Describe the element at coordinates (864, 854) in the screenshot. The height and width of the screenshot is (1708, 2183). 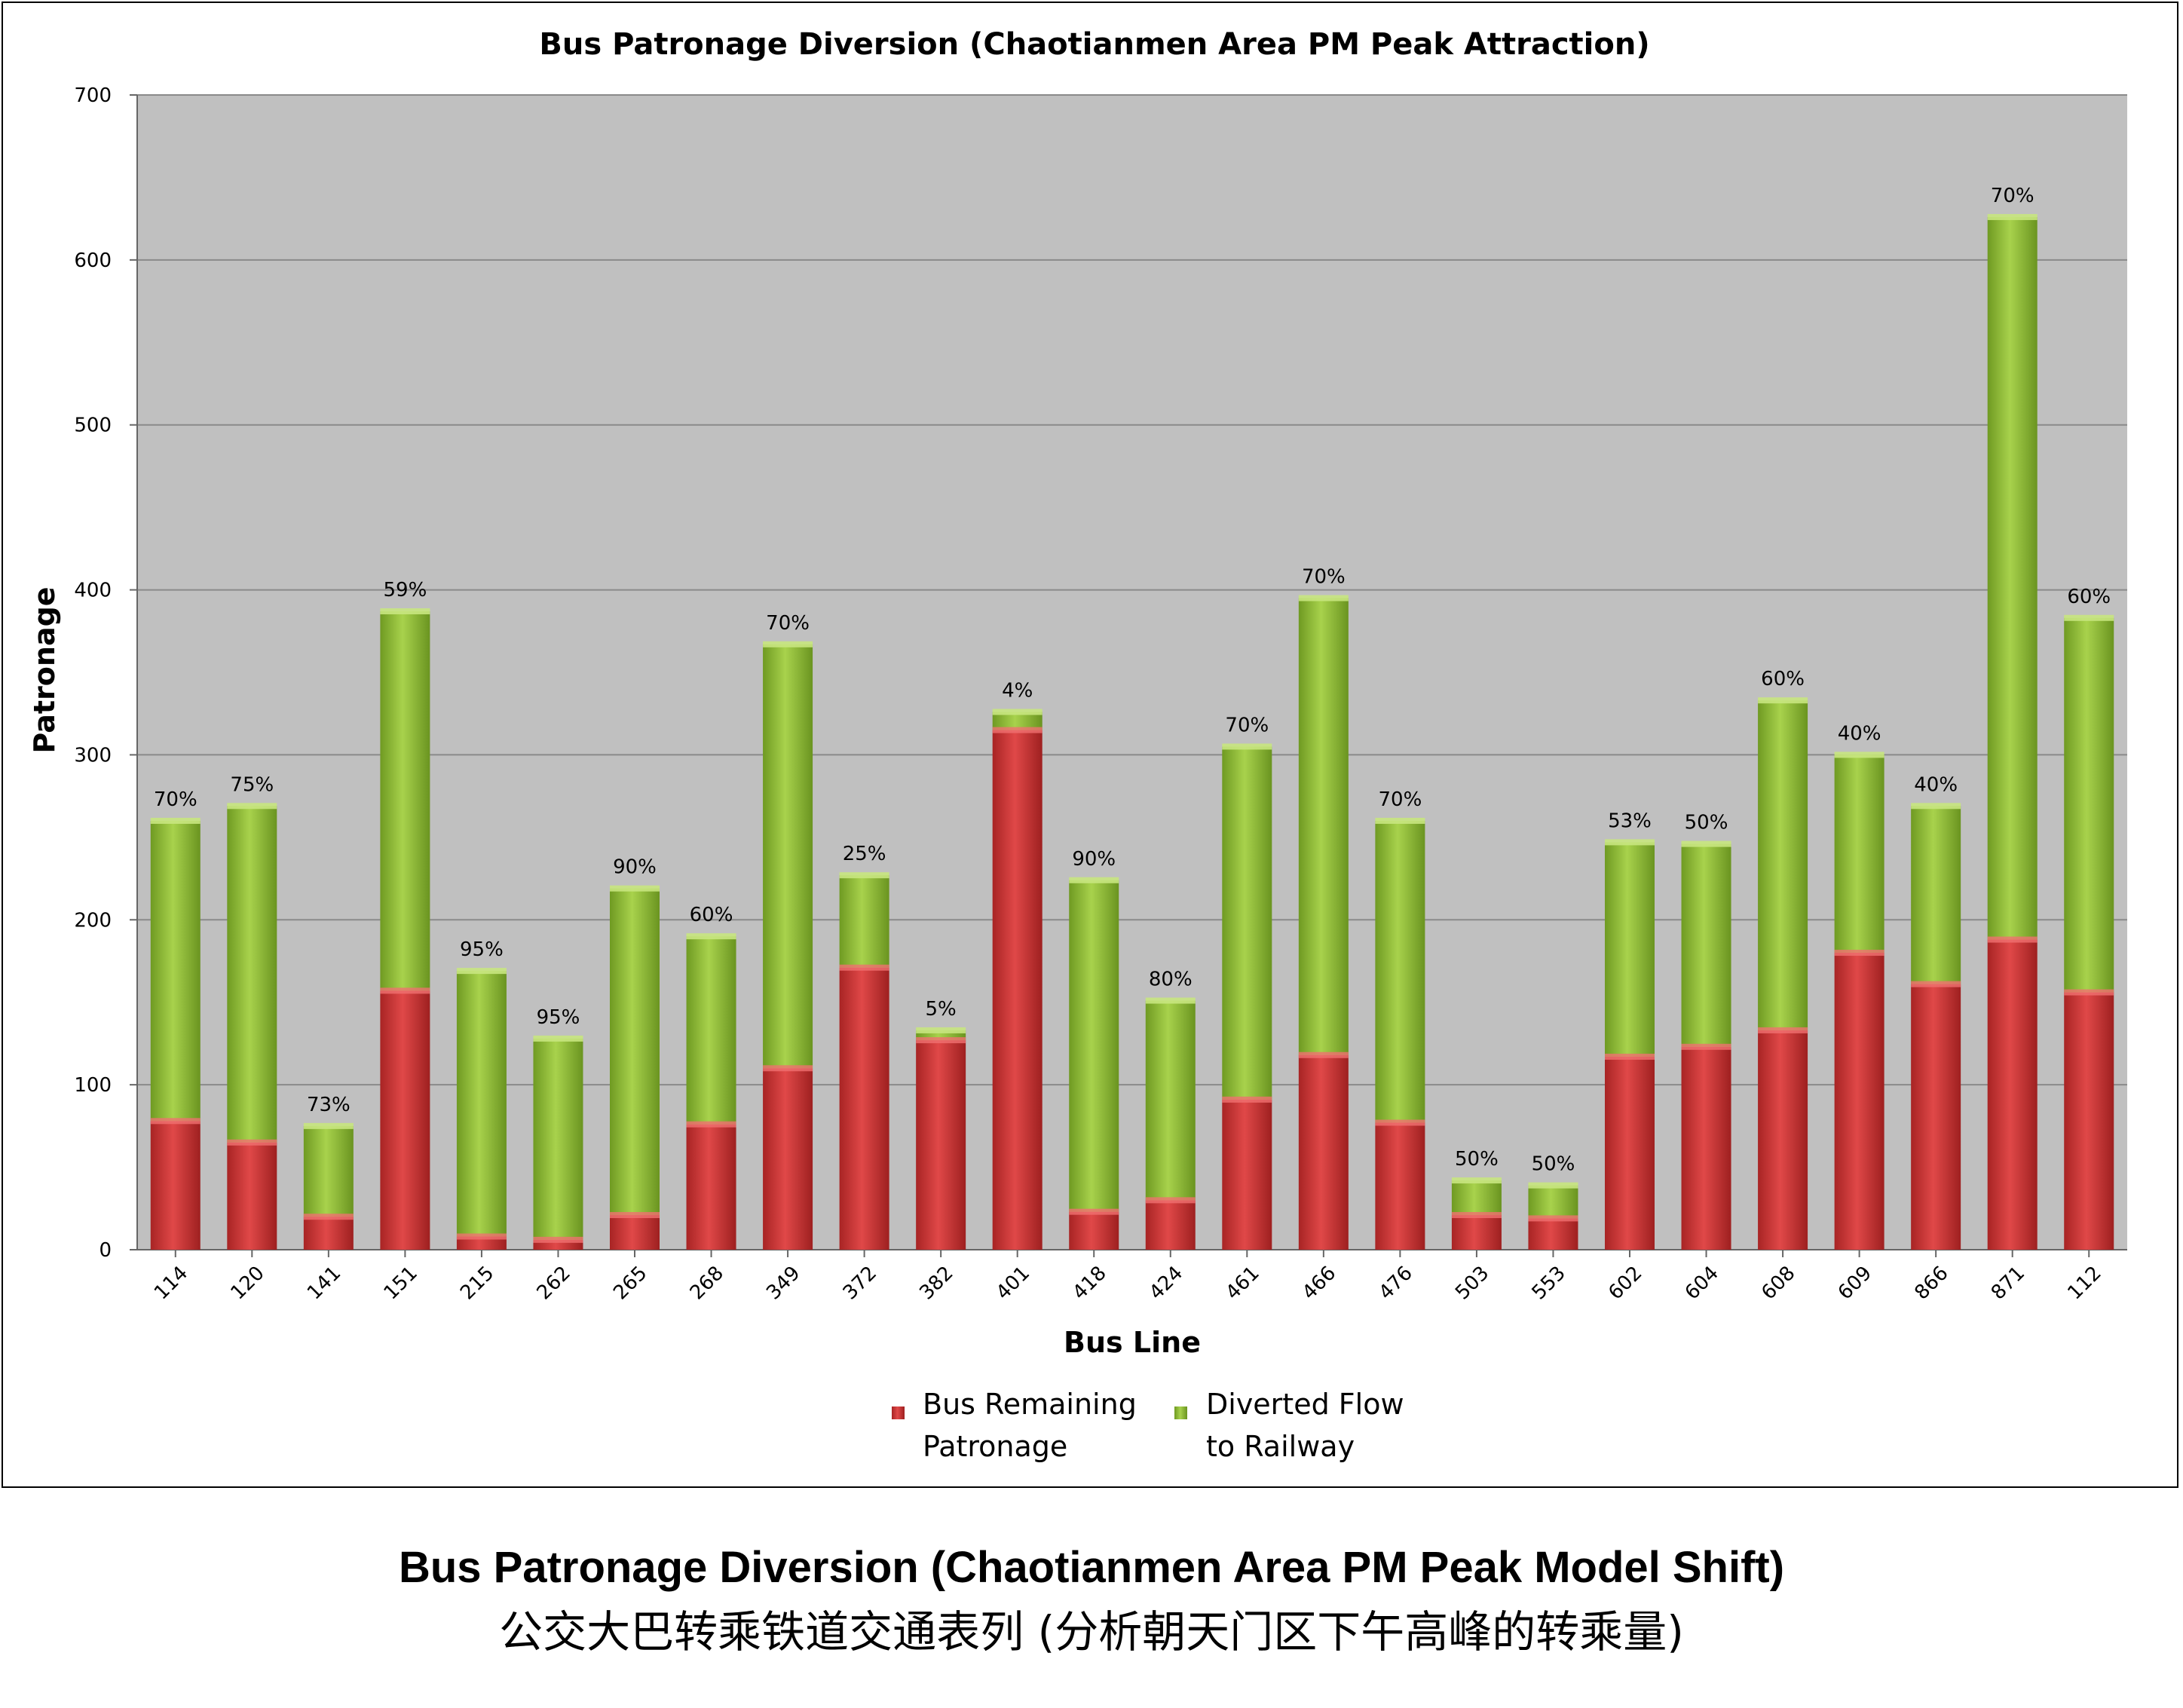
I see `data-label-372: 25%` at that location.